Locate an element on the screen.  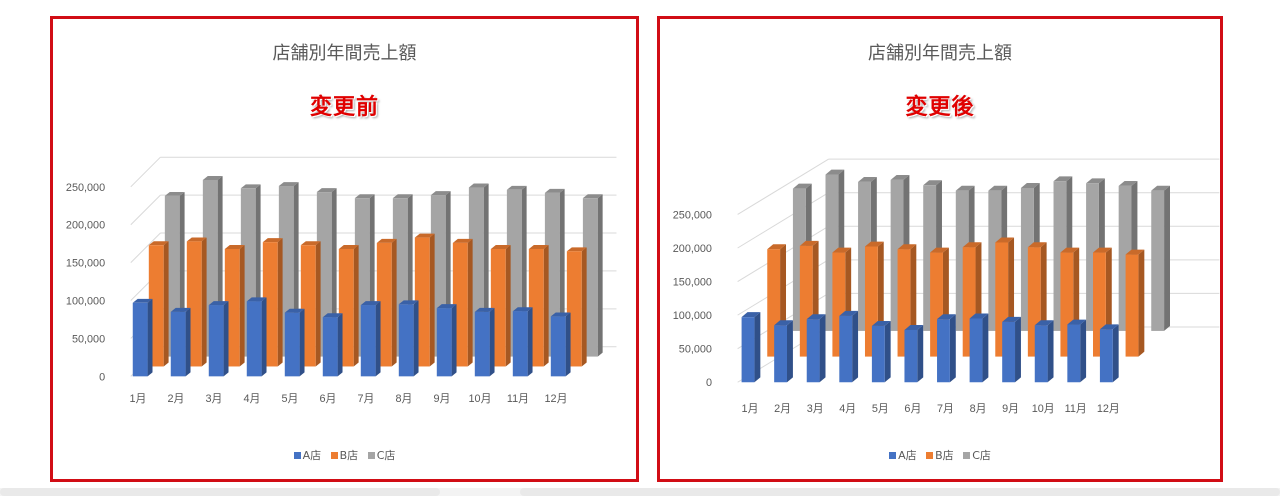
bar-C店-12月 is located at coordinates (1160, 258).